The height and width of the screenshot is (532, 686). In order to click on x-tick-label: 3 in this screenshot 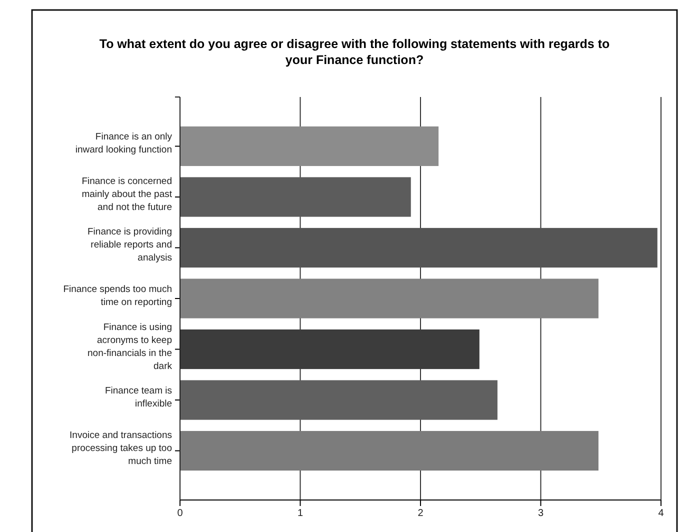, I will do `click(541, 514)`.